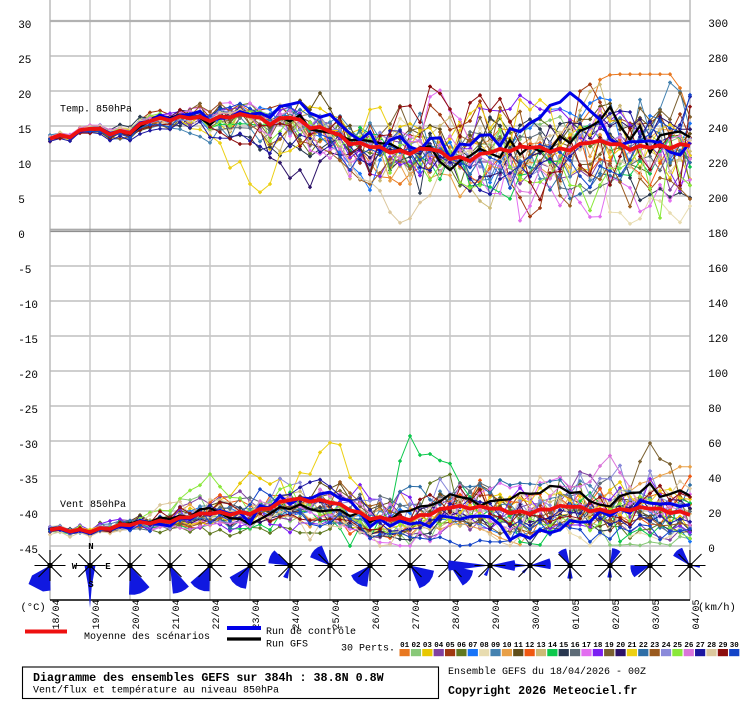 The width and height of the screenshot is (740, 705). What do you see at coordinates (287, 645) in the screenshot?
I see `svg-text: Run GFS` at bounding box center [287, 645].